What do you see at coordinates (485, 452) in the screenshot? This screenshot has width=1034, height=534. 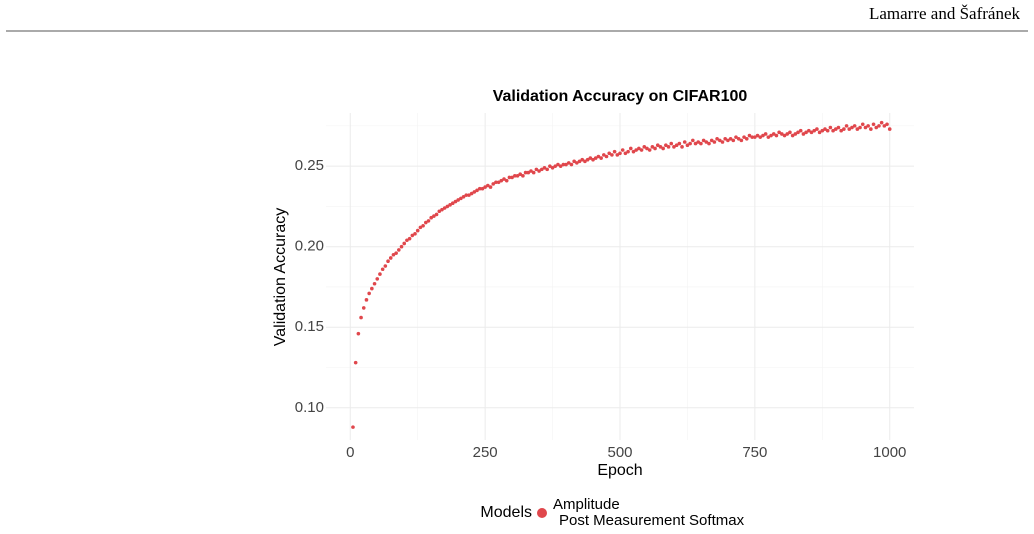 I see `x-tick-label: 250` at bounding box center [485, 452].